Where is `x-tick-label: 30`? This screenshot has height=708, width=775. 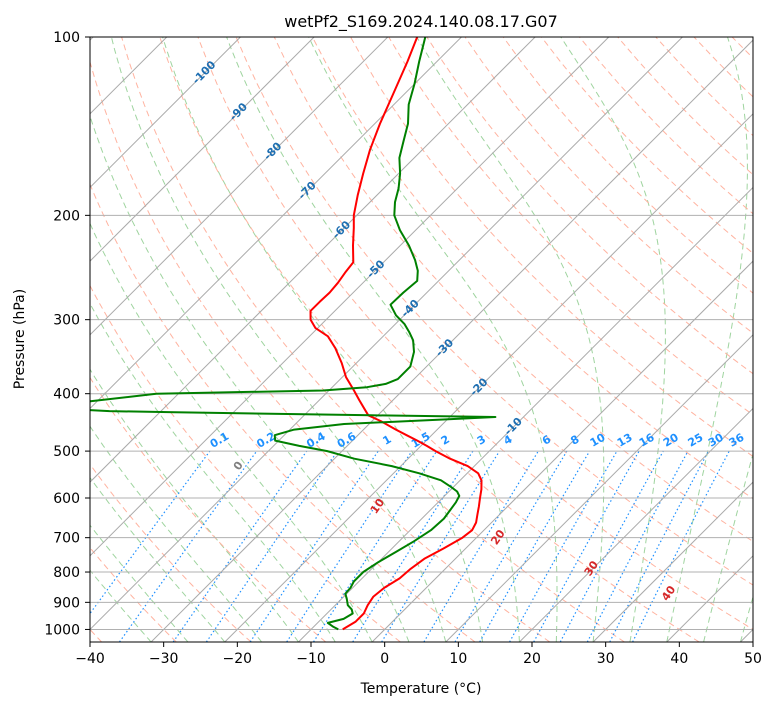 x-tick-label: 30 is located at coordinates (606, 659).